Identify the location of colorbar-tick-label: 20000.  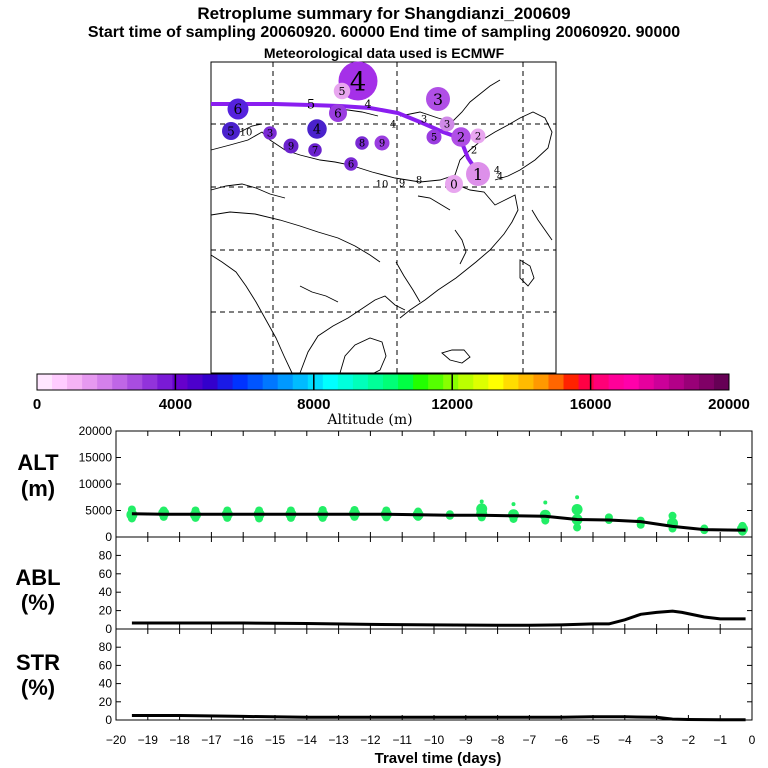
(729, 404).